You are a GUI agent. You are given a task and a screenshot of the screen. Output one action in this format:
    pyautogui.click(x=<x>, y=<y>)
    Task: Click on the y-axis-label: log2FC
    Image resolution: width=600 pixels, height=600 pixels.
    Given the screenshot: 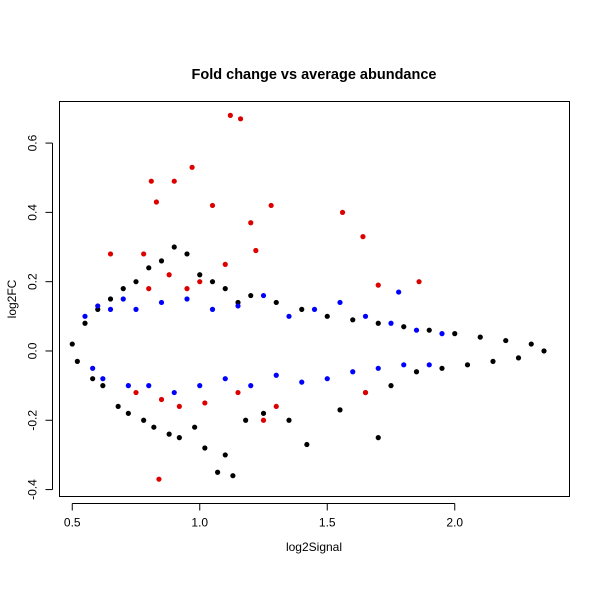 What is the action you would take?
    pyautogui.click(x=12, y=298)
    